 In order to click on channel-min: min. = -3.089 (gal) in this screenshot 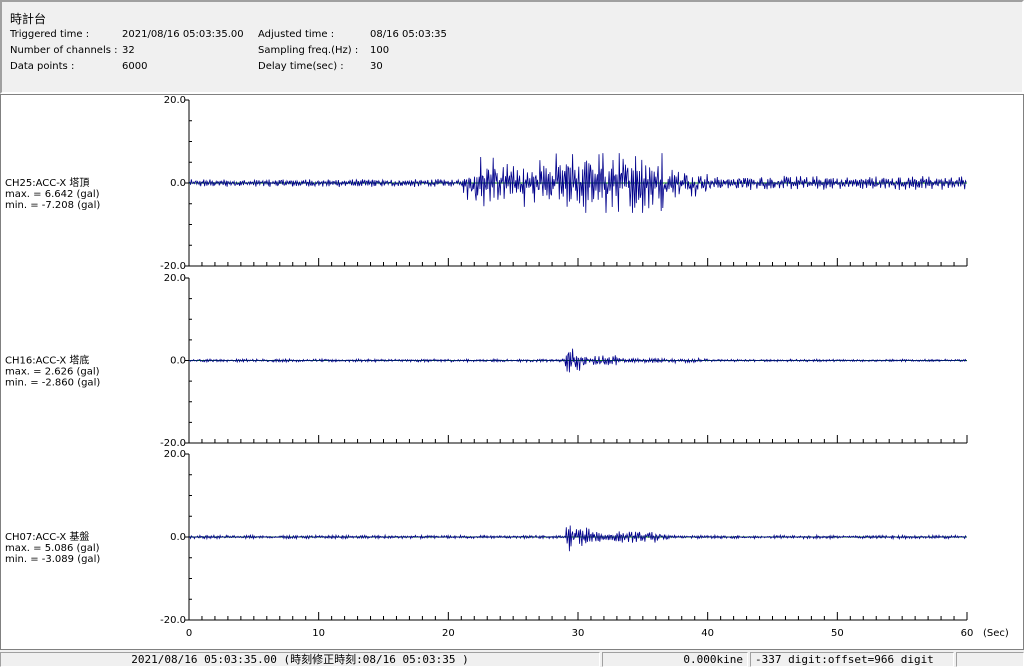, I will do `click(52, 559)`.